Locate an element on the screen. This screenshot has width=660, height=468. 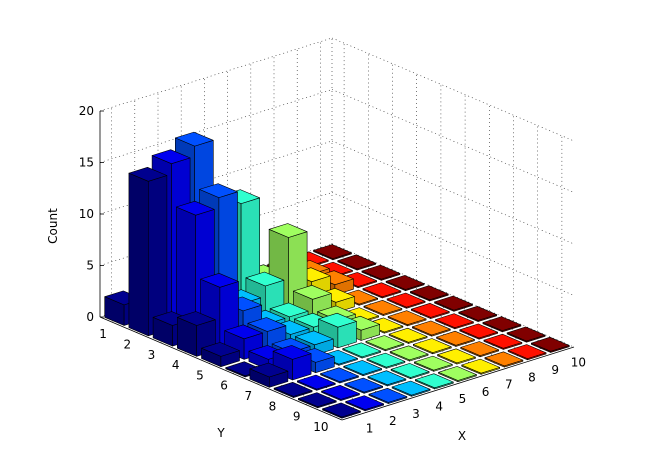
y-tick-label: 8 is located at coordinates (273, 406).